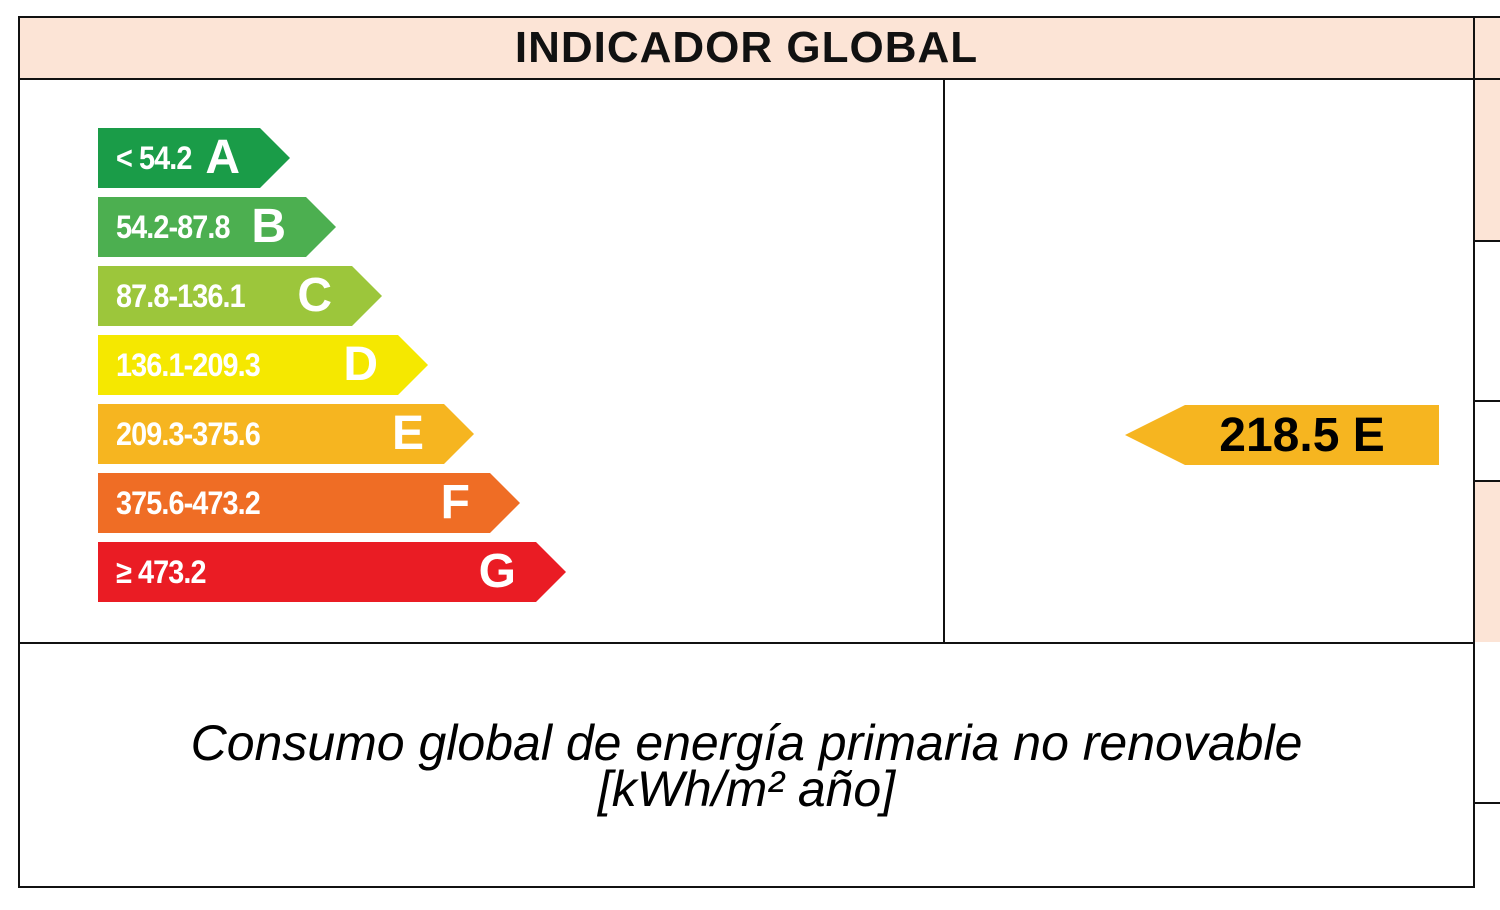 The width and height of the screenshot is (1500, 910). I want to click on rating-band-a: < 54.2 A, so click(194, 158).